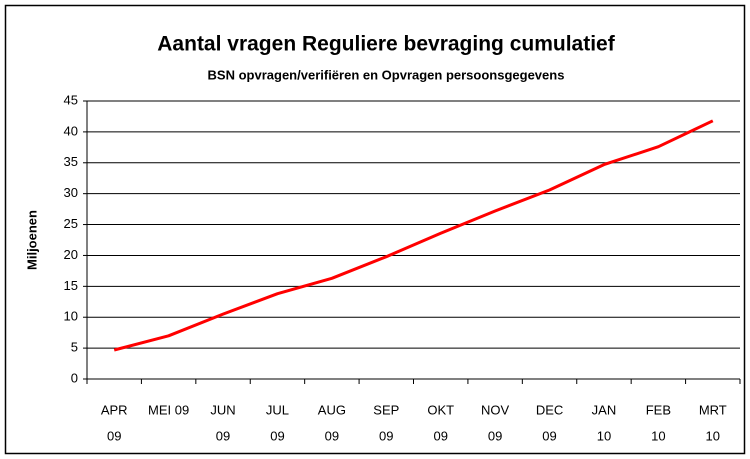  What do you see at coordinates (114, 409) in the screenshot?
I see `x-tick-label: APR` at bounding box center [114, 409].